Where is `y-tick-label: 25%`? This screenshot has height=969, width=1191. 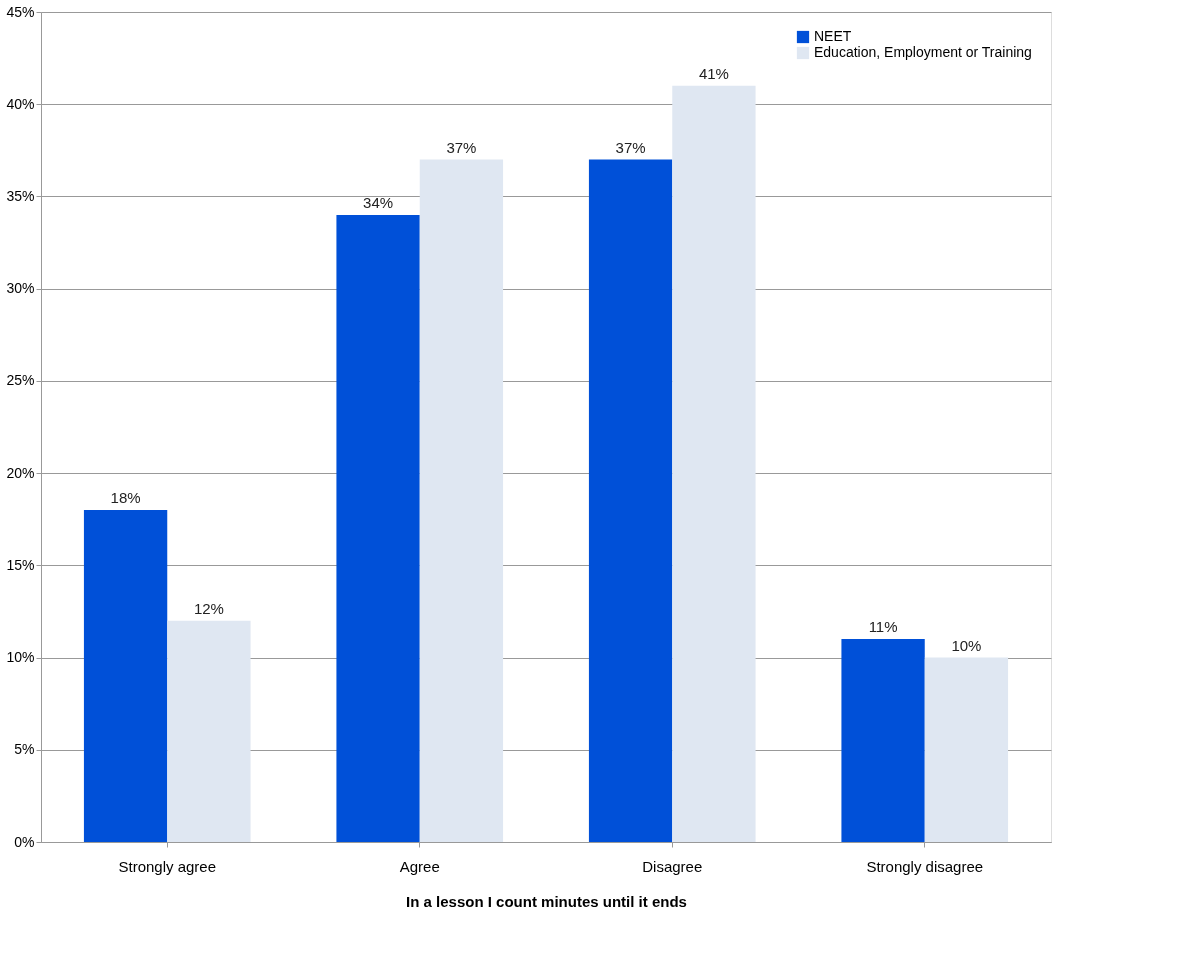
y-tick-label: 25% is located at coordinates (20, 380).